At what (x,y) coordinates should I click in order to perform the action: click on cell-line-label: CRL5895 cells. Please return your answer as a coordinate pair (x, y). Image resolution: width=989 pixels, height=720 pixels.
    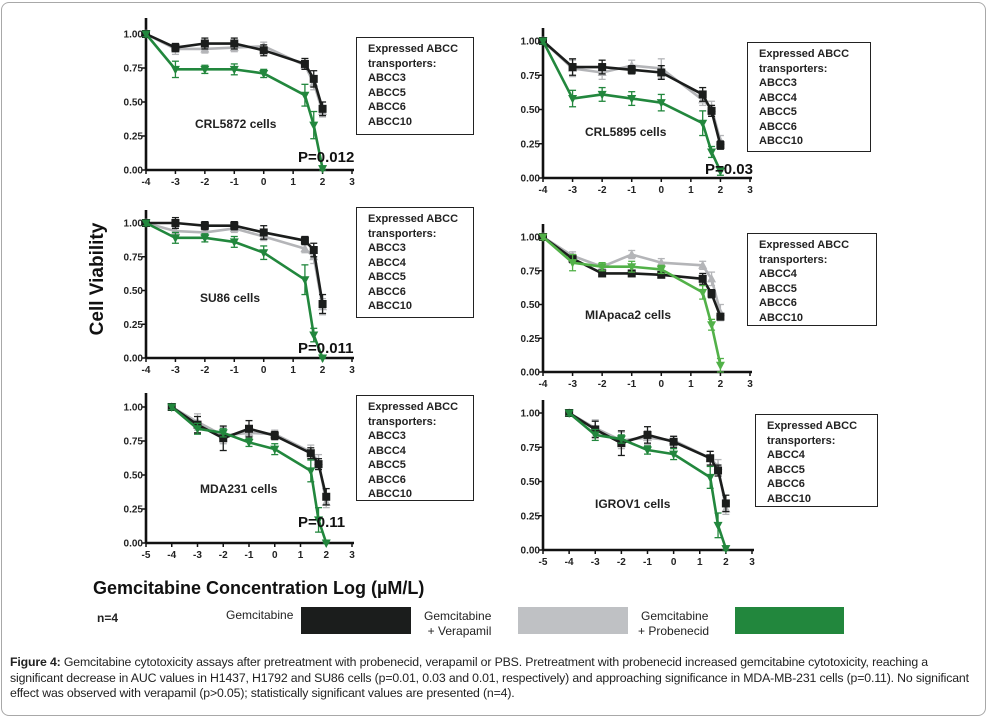
    Looking at the image, I should click on (626, 132).